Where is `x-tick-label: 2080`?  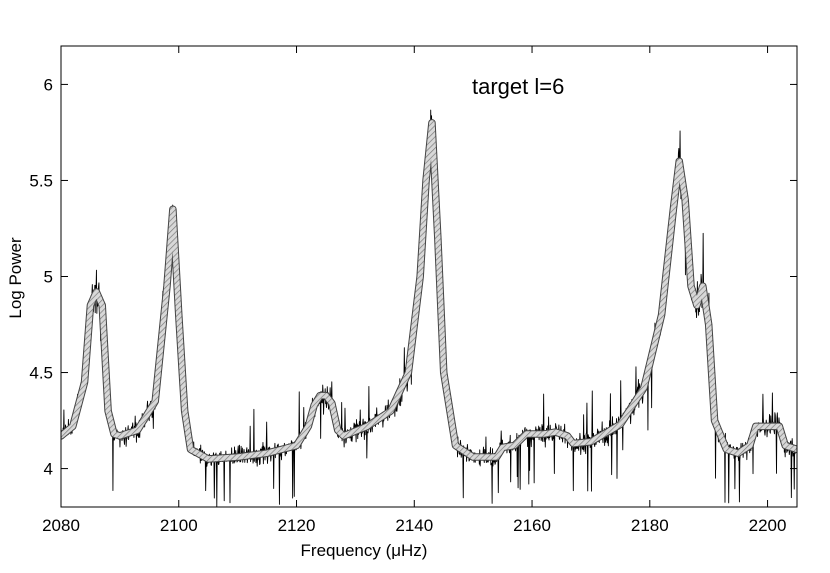
x-tick-label: 2080 is located at coordinates (61, 525).